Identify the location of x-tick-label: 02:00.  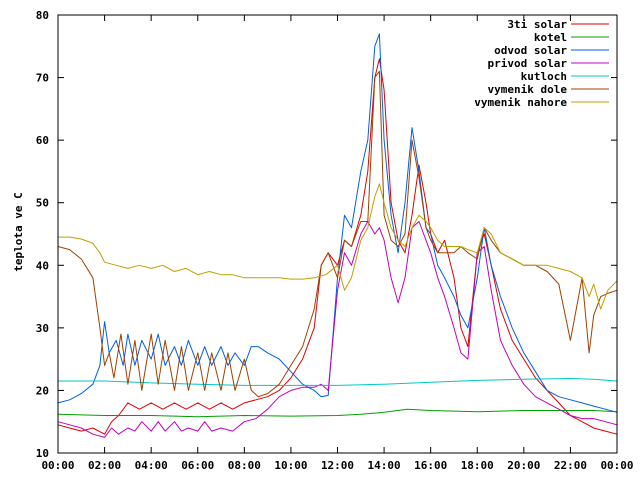
(104, 465).